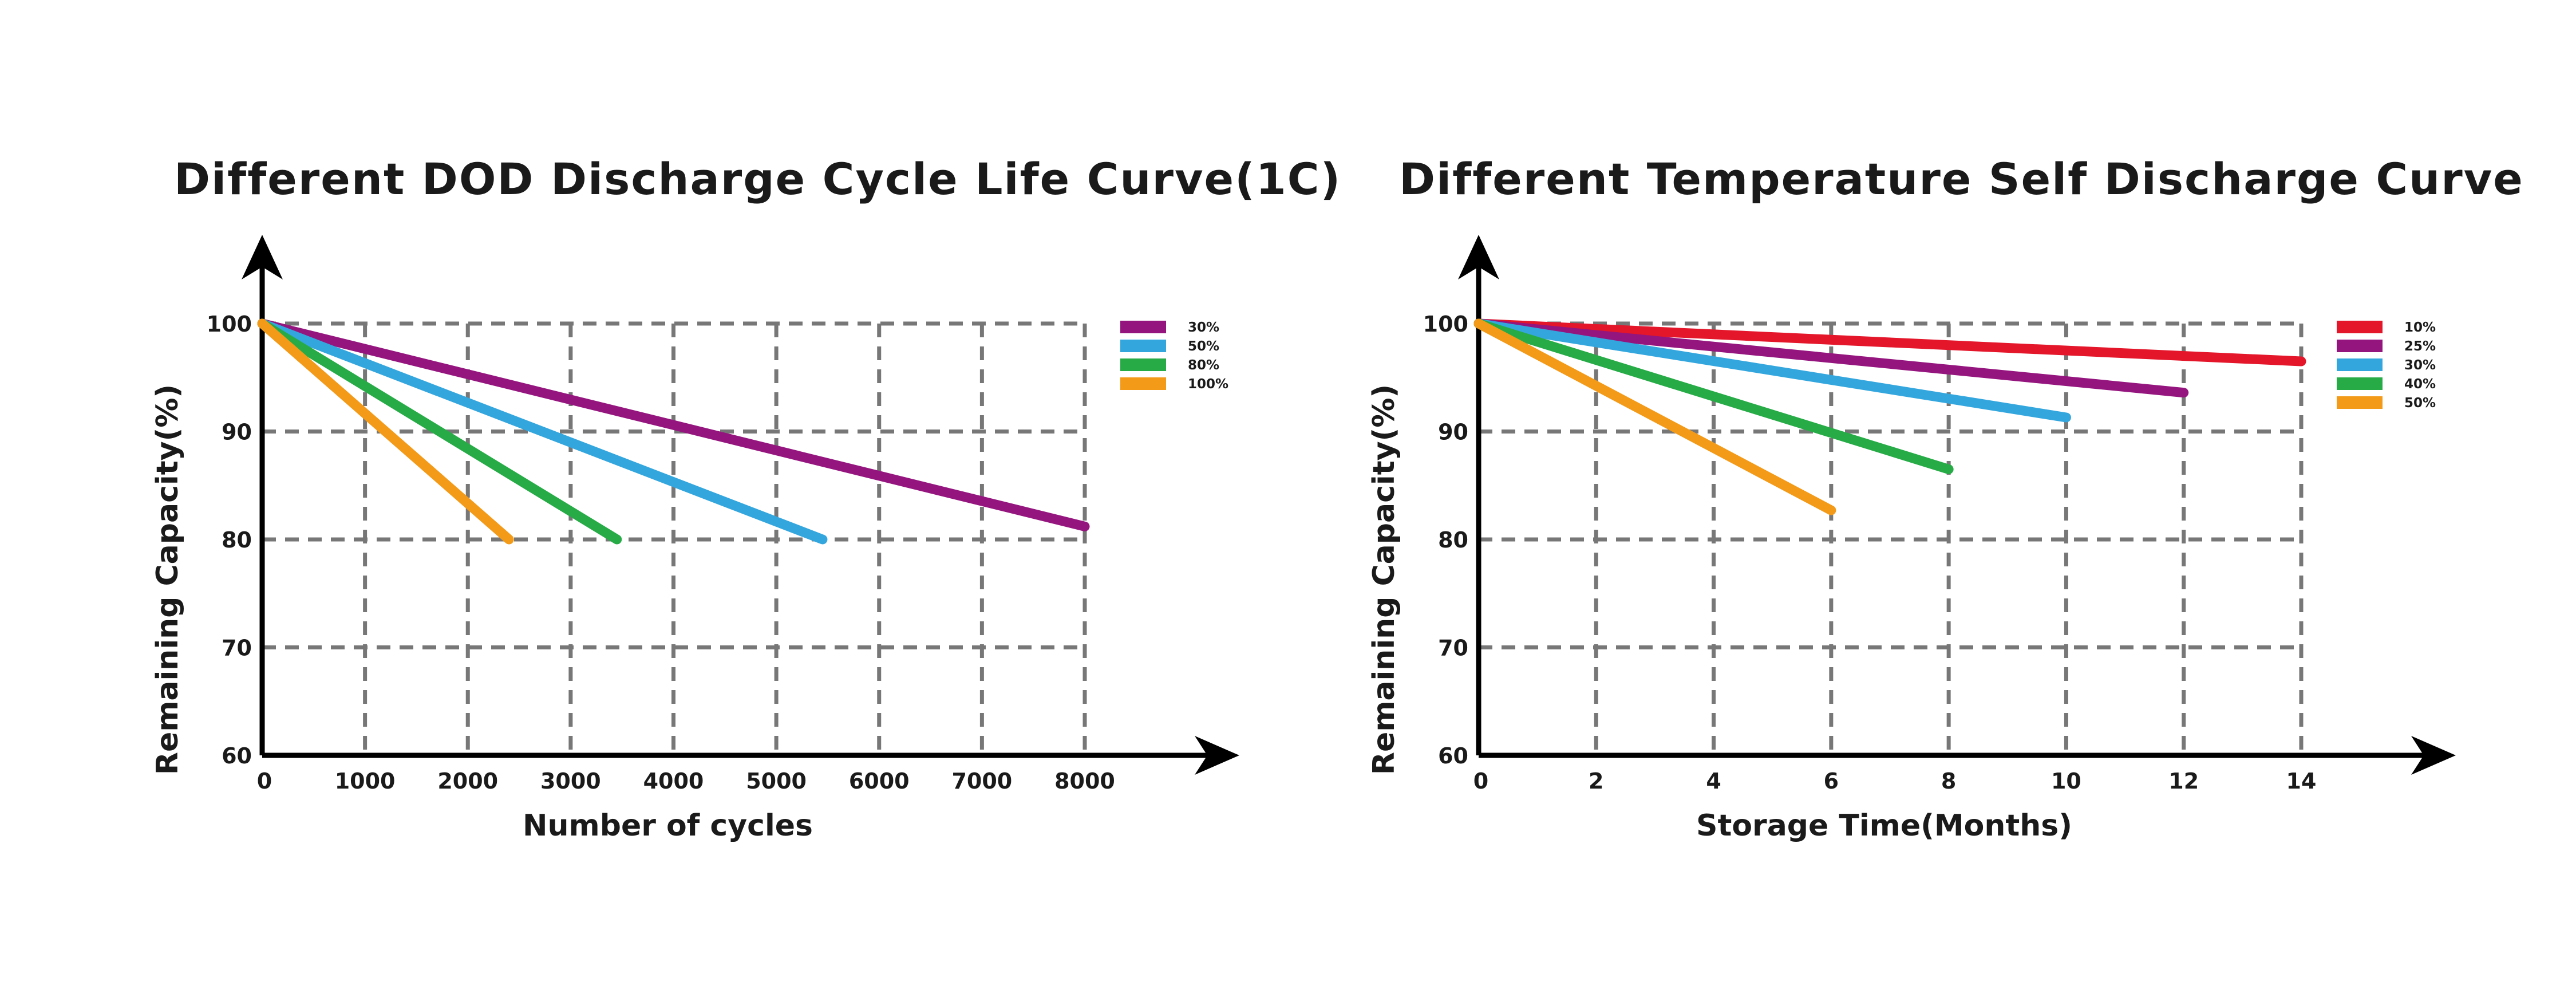  I want to click on series-line-25pct, so click(1831, 358).